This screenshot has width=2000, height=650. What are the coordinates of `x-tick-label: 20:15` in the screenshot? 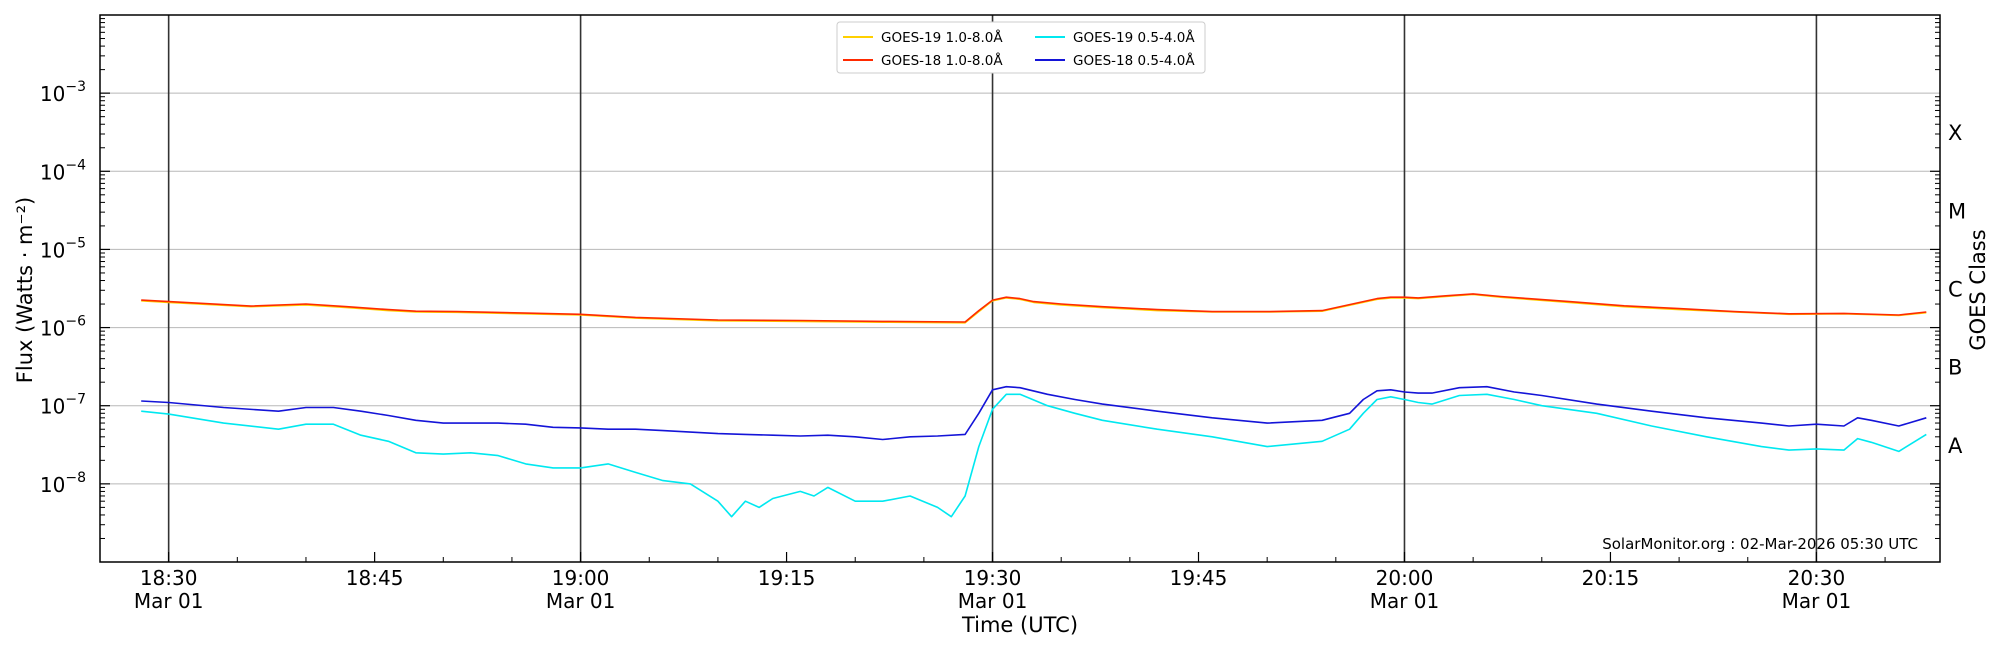 It's located at (1611, 578).